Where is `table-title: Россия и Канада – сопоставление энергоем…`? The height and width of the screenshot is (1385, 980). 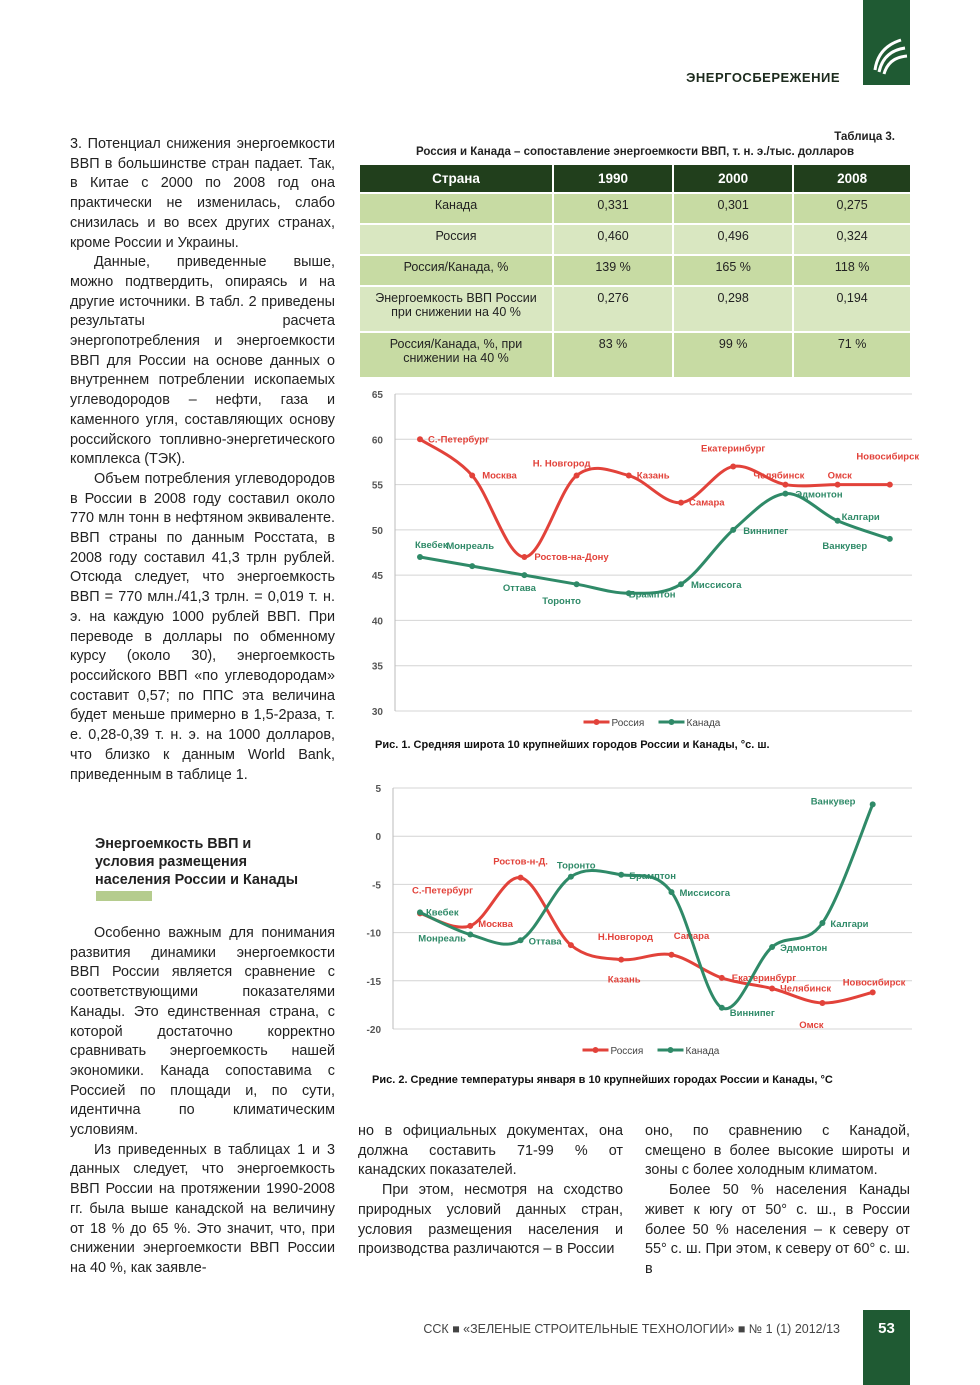 table-title: Россия и Канада – сопоставление энергоем… is located at coordinates (635, 152).